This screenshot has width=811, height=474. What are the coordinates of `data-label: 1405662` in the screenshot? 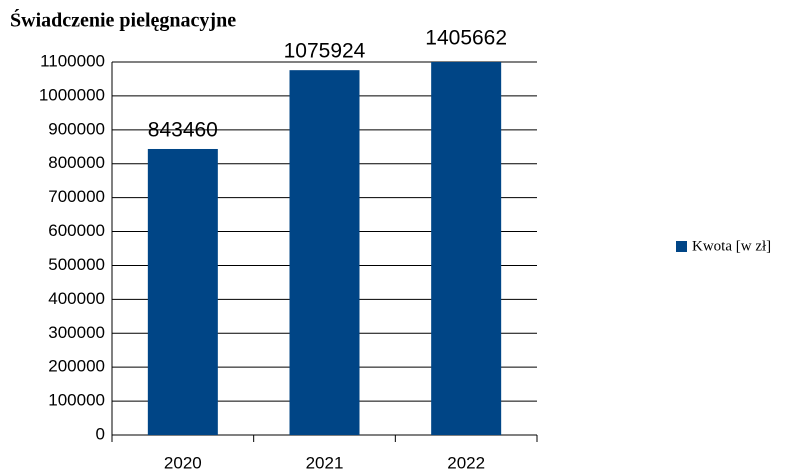 It's located at (466, 38).